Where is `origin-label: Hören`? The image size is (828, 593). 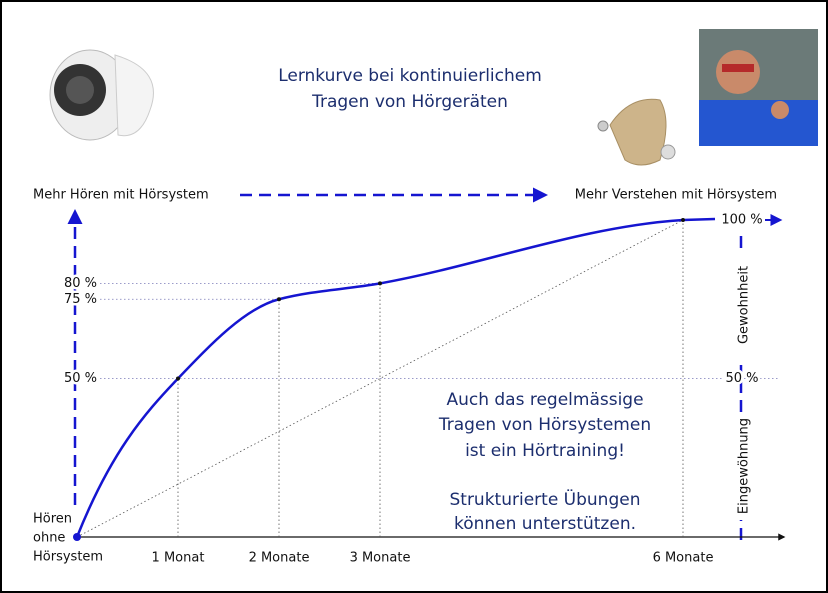
origin-label: Hören is located at coordinates (52, 519).